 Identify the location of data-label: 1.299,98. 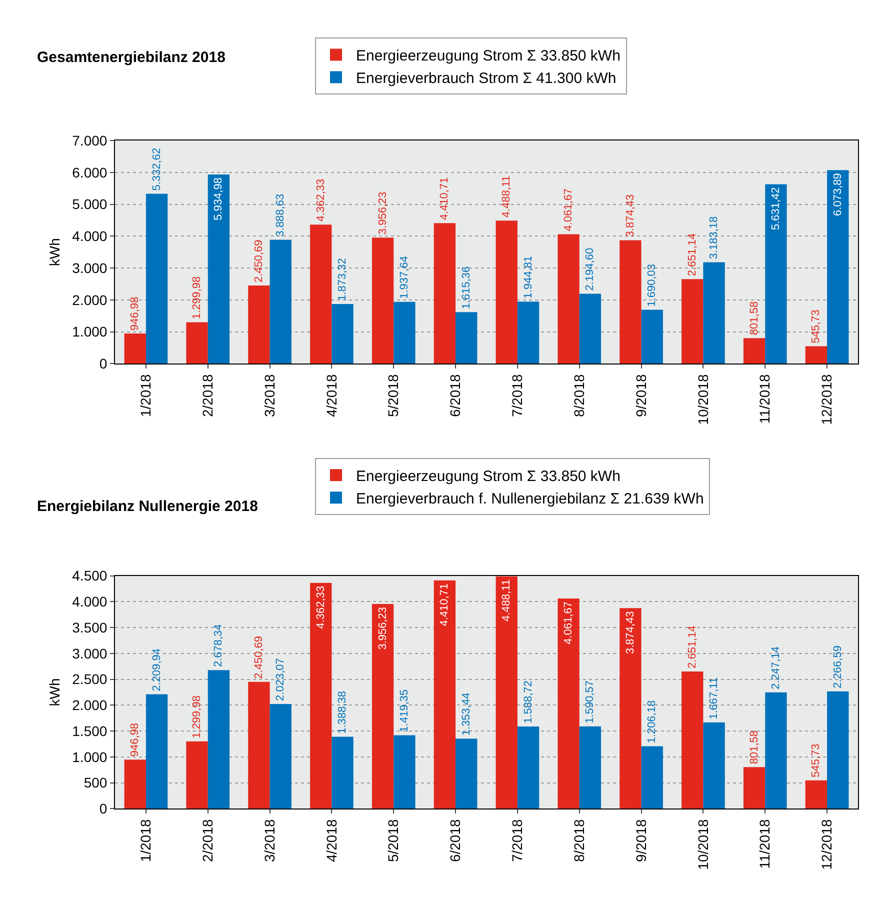
(197, 717).